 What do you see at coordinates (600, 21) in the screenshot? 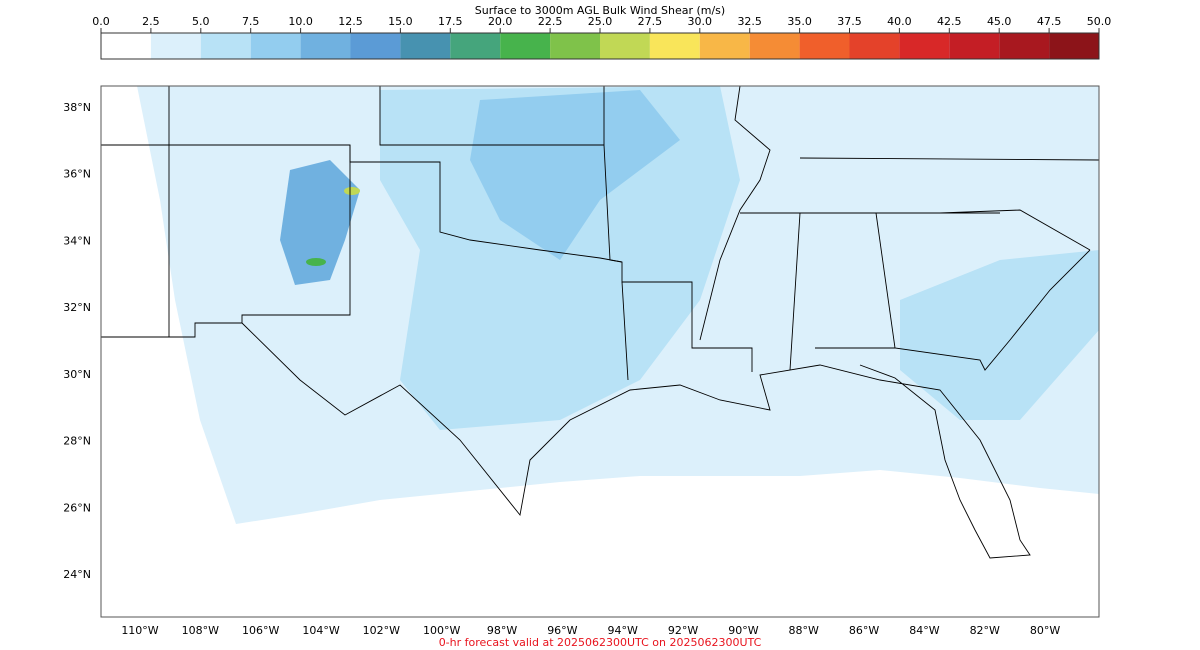
I see `colorbar-tick-label: 25.0` at bounding box center [600, 21].